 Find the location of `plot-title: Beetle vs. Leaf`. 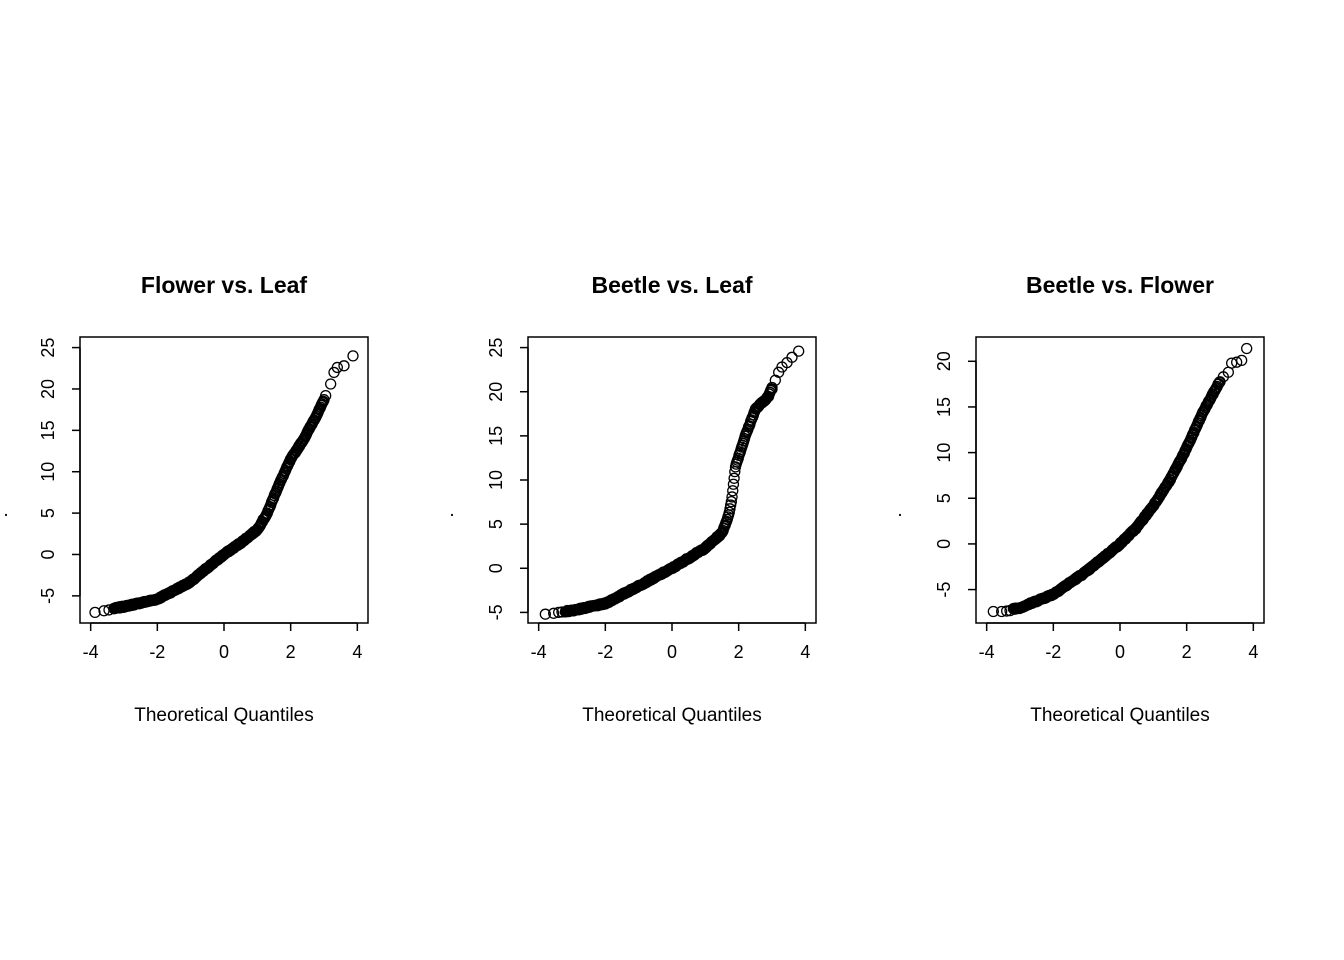

plot-title: Beetle vs. Leaf is located at coordinates (671, 285).